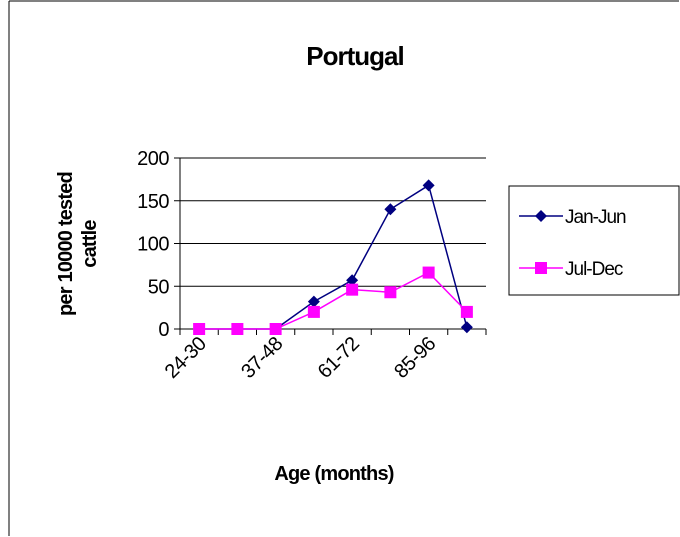  Describe the element at coordinates (595, 217) in the screenshot. I see `legend-label-0: Jan-Jun` at that location.